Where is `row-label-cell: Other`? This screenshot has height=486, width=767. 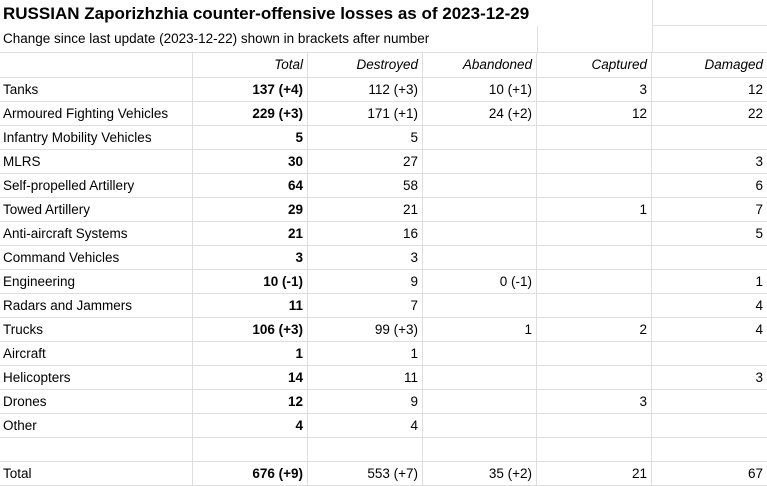 row-label-cell: Other is located at coordinates (96, 426).